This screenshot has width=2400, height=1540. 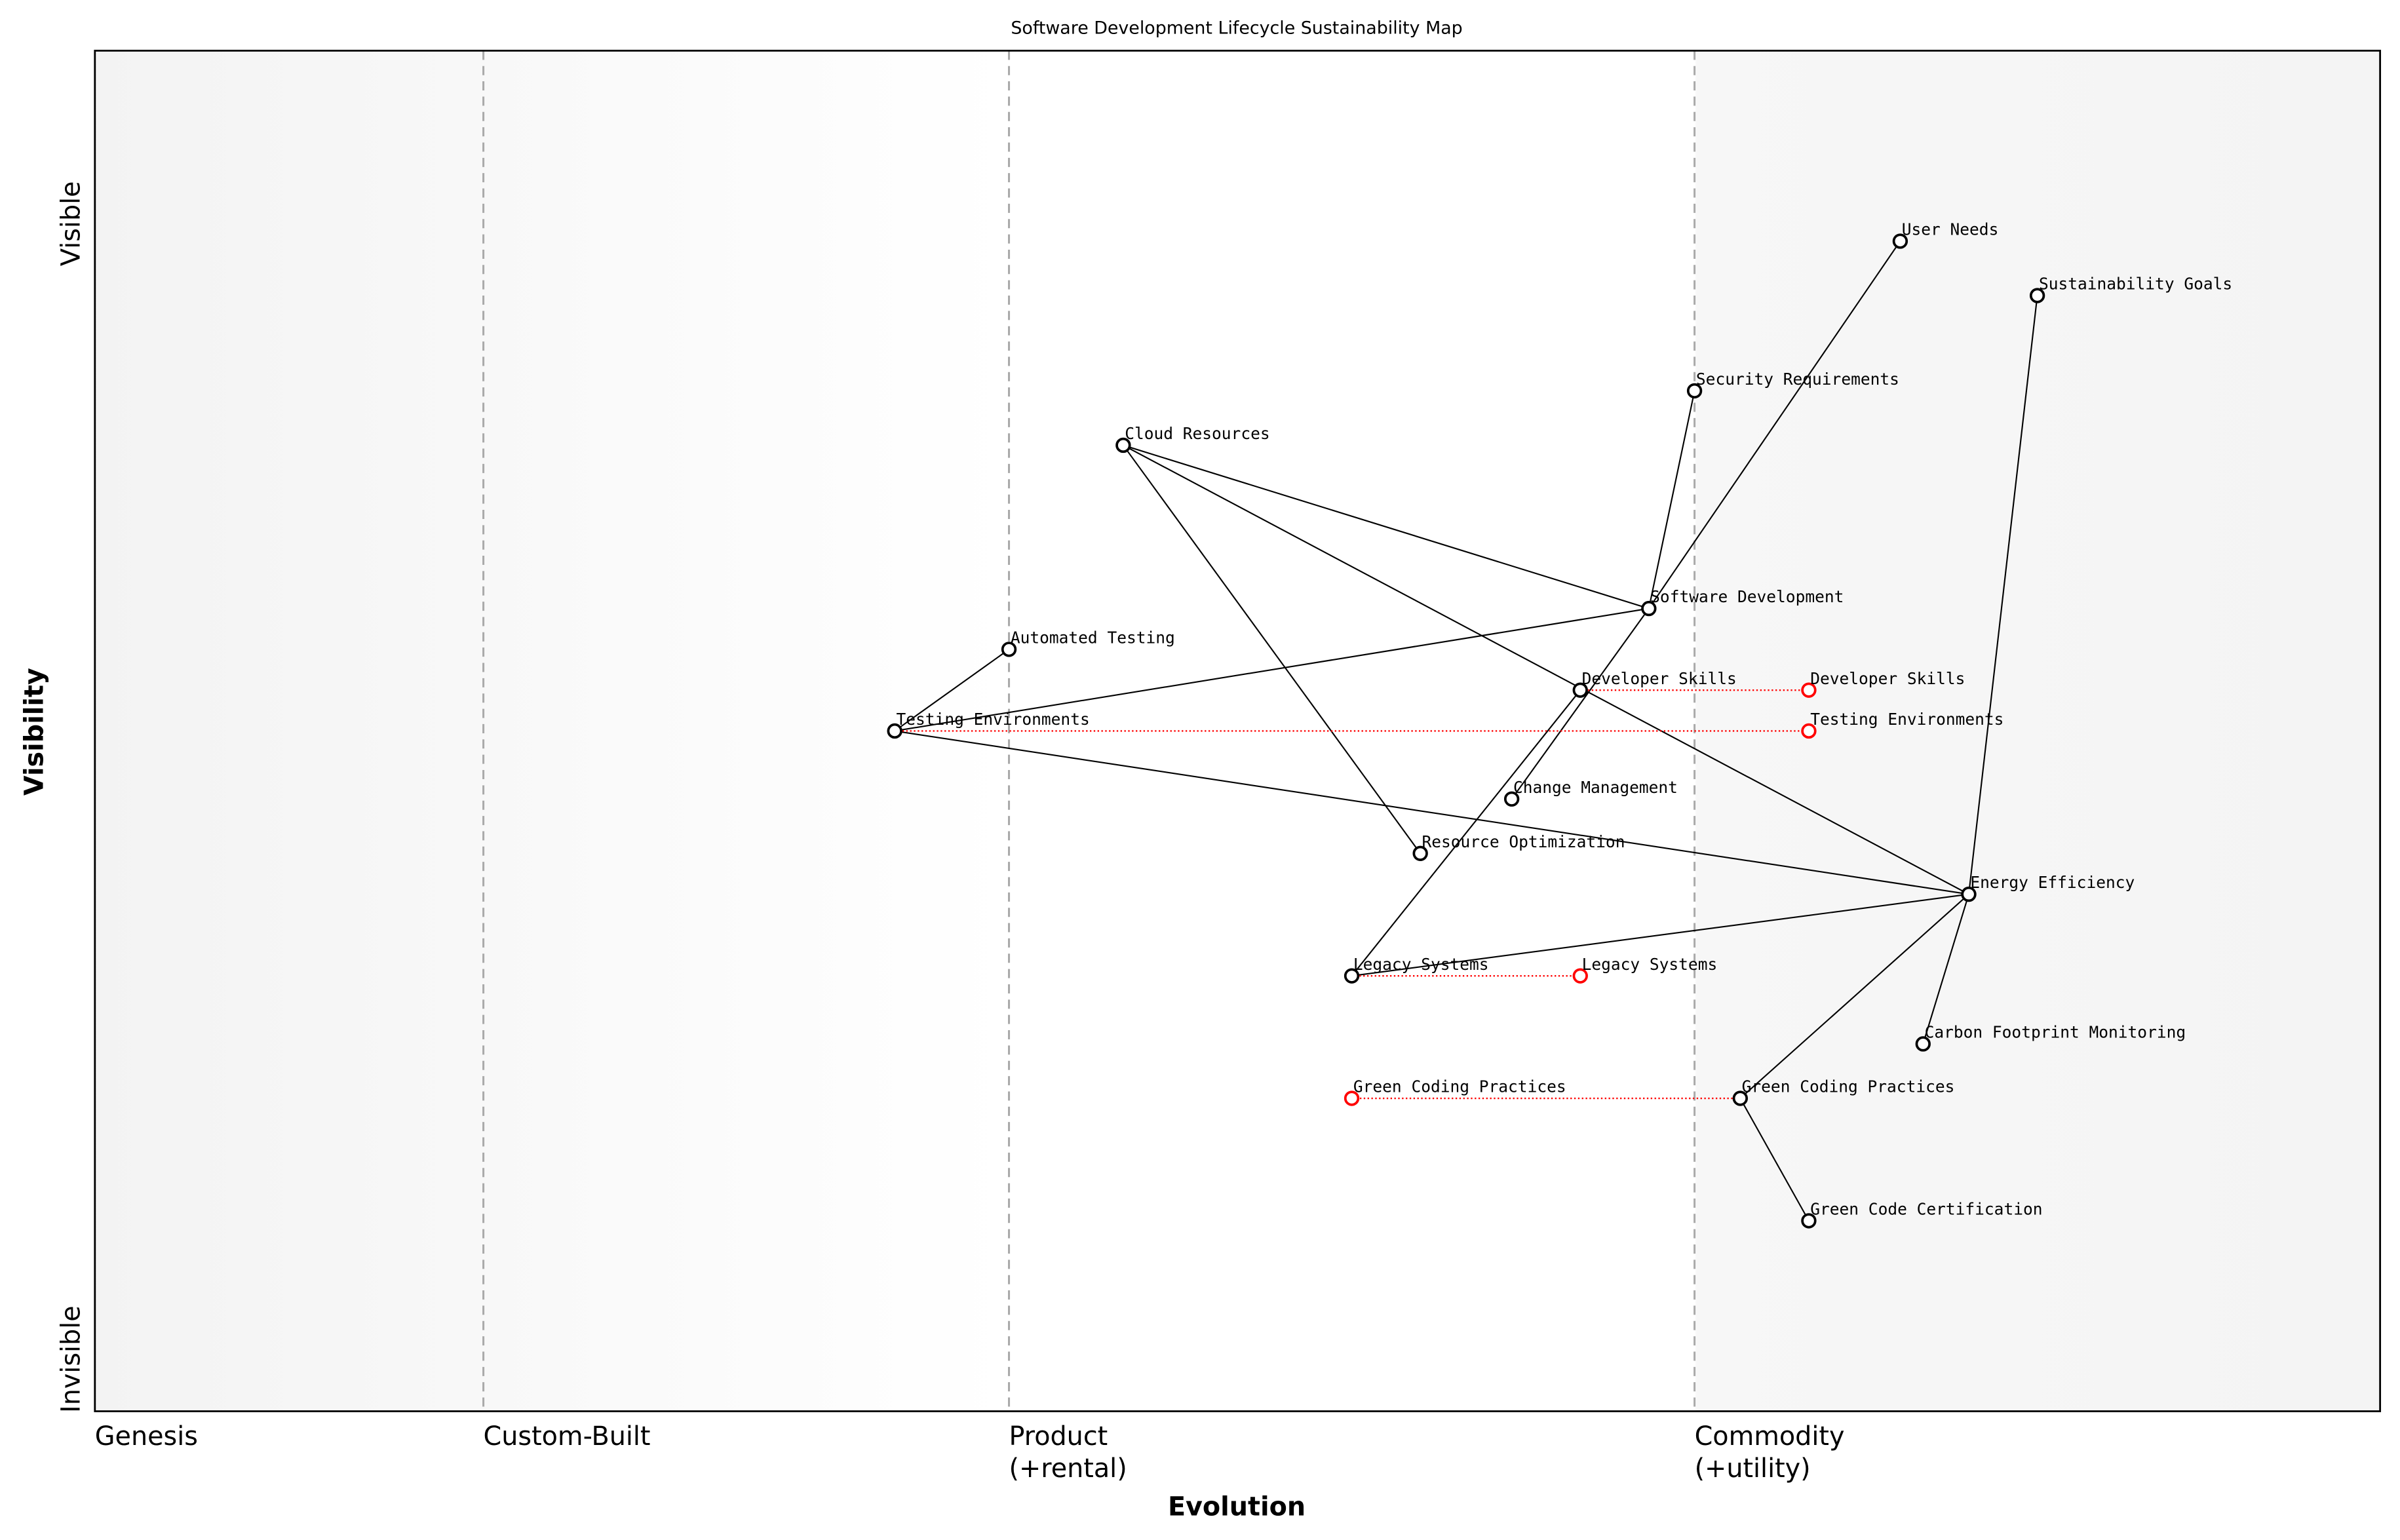 What do you see at coordinates (1950, 229) in the screenshot?
I see `component-label: User Needs` at bounding box center [1950, 229].